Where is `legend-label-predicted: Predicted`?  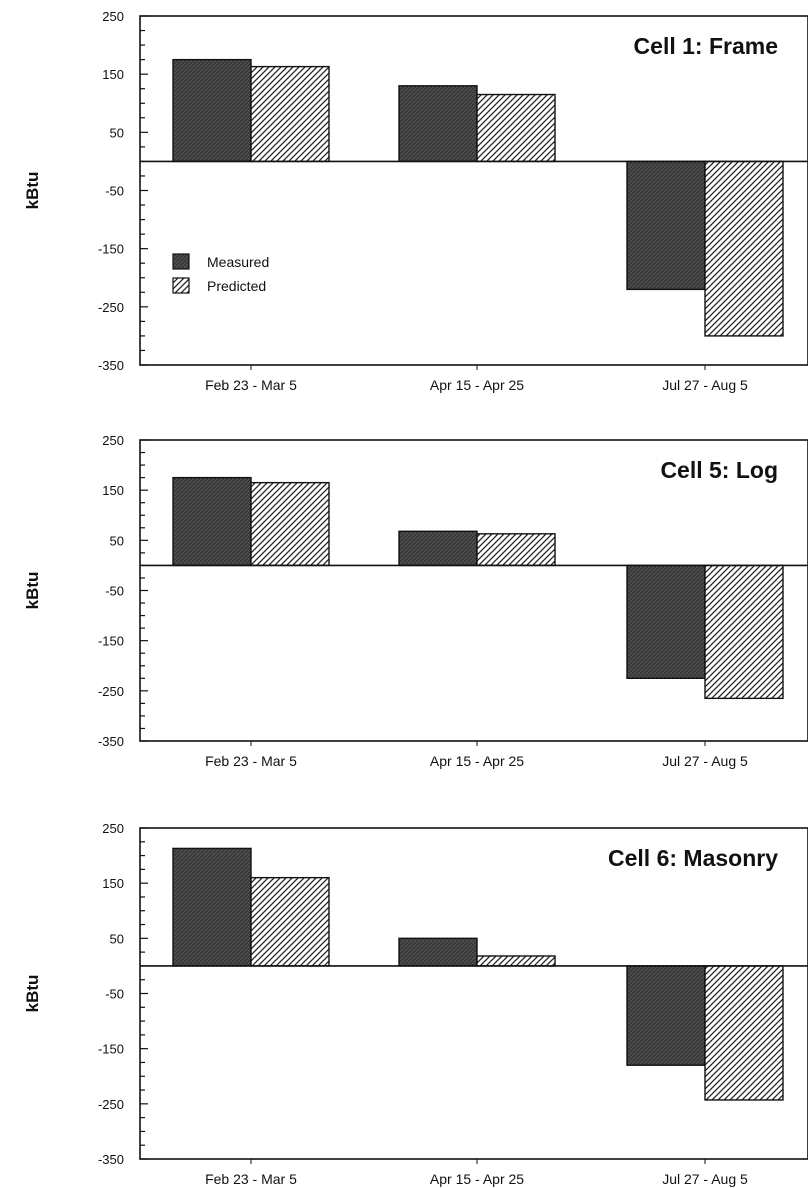
legend-label-predicted: Predicted is located at coordinates (236, 286).